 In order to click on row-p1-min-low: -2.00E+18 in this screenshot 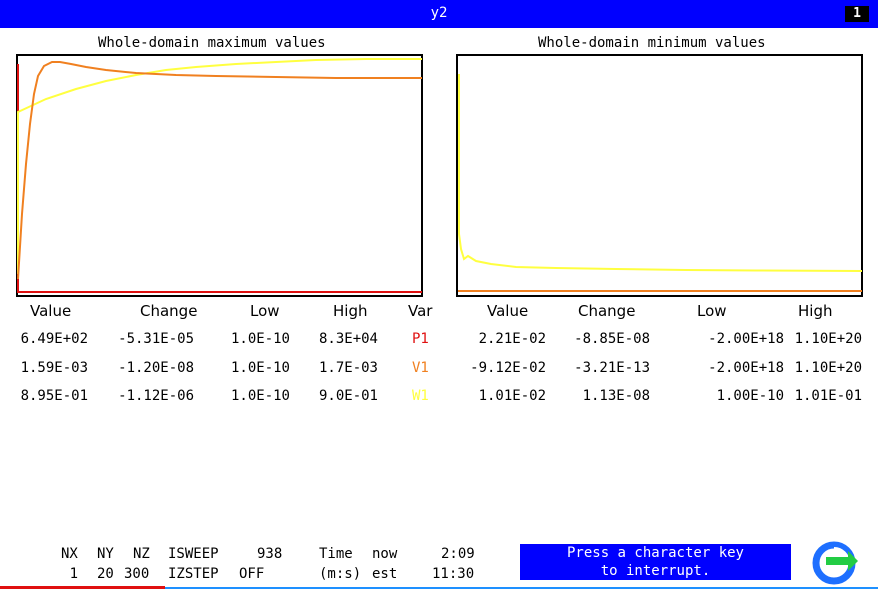, I will do `click(746, 339)`.